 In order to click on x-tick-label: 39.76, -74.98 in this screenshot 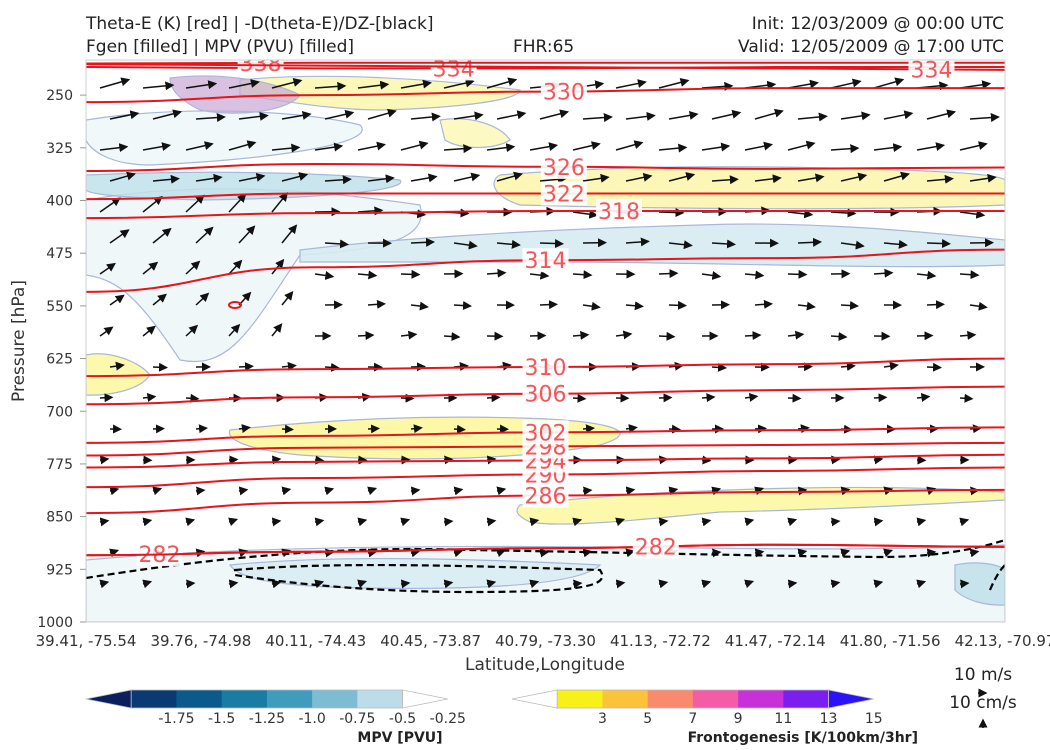, I will do `click(200, 641)`.